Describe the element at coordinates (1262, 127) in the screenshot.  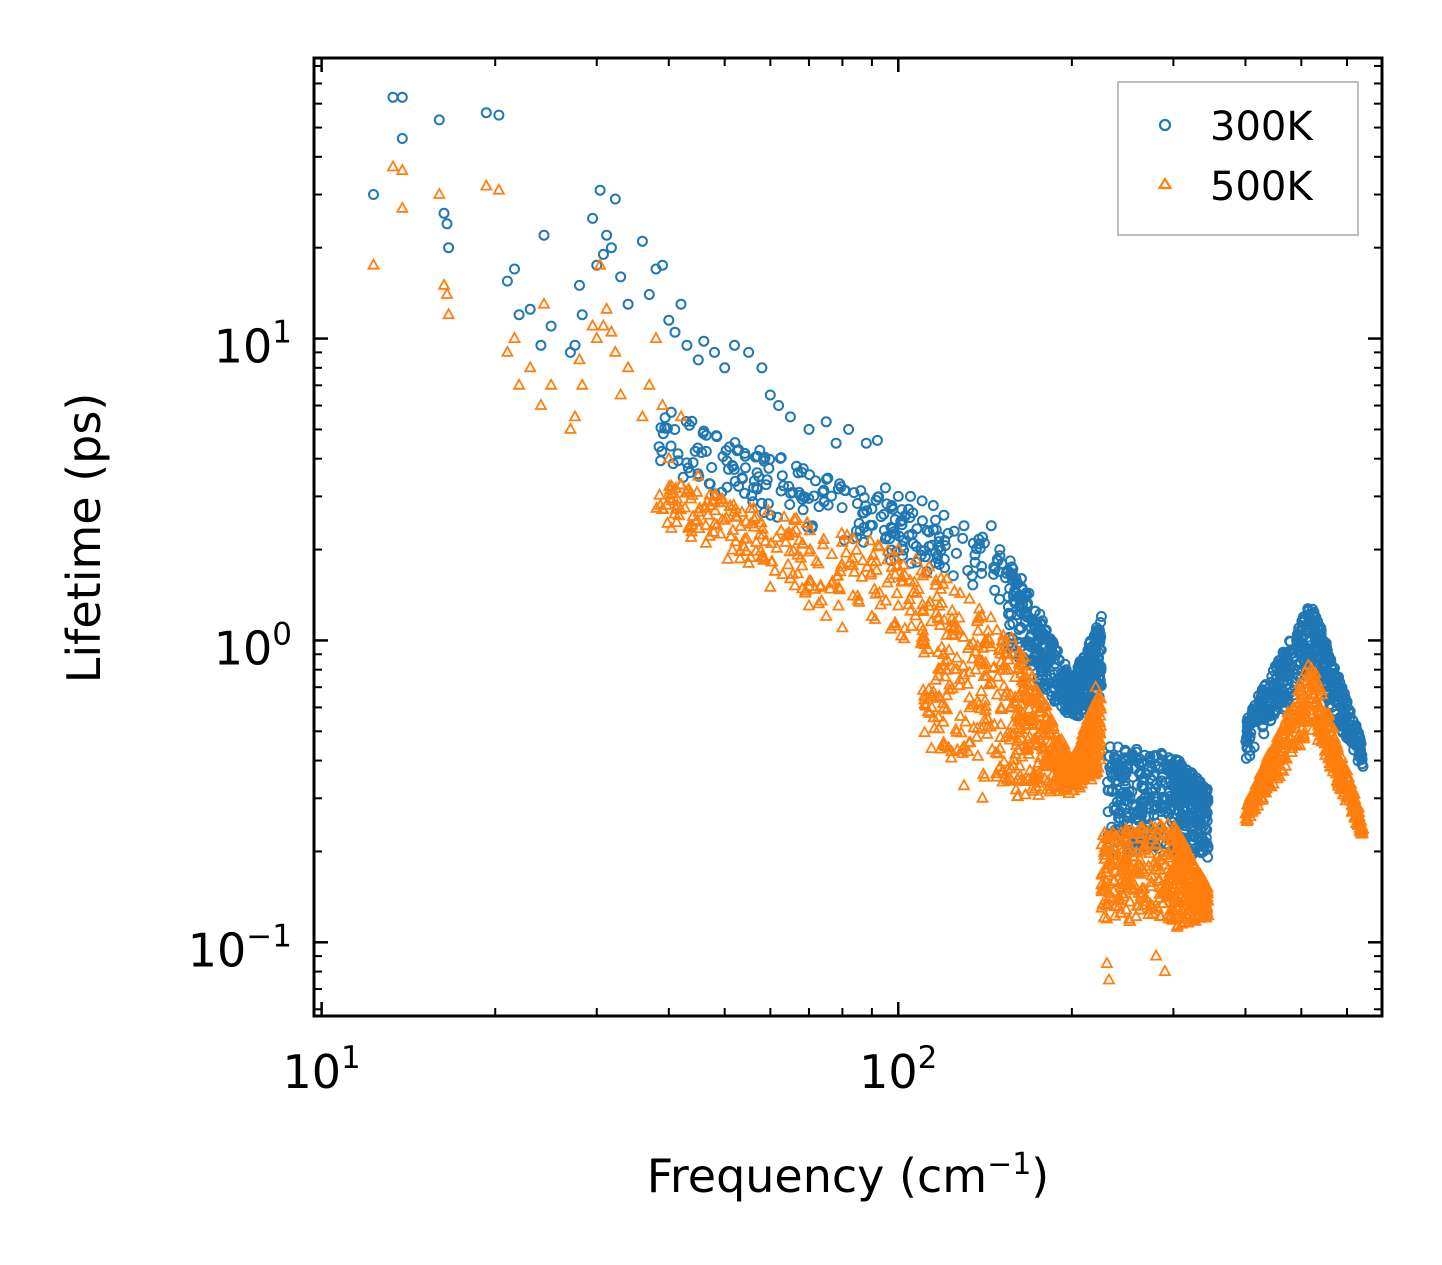
I see `legend-label-300k: 300K` at that location.